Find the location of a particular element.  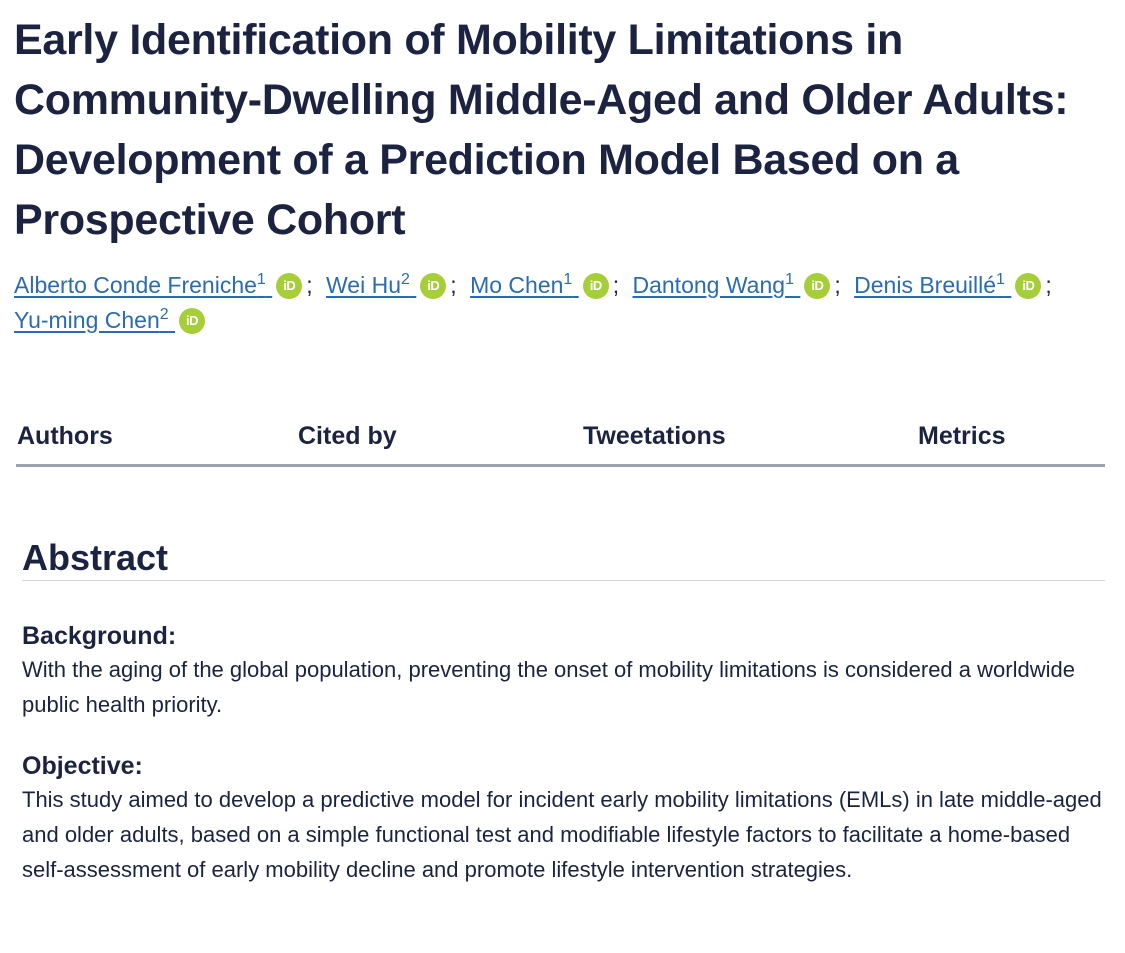

author-link: Denis Breuillé1 is located at coordinates (929, 285).